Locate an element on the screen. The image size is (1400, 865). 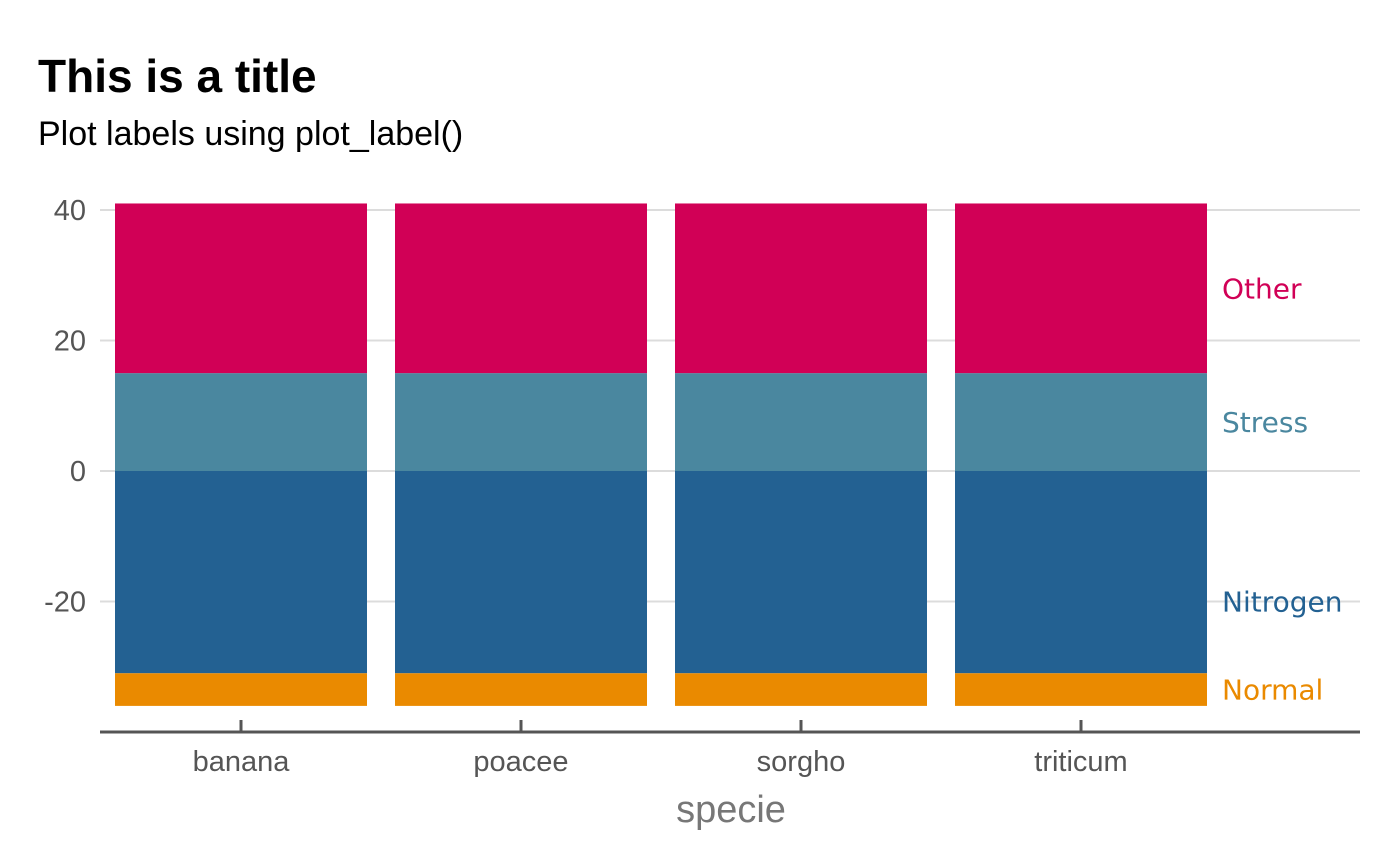
bar-normal-sorgho is located at coordinates (801, 689).